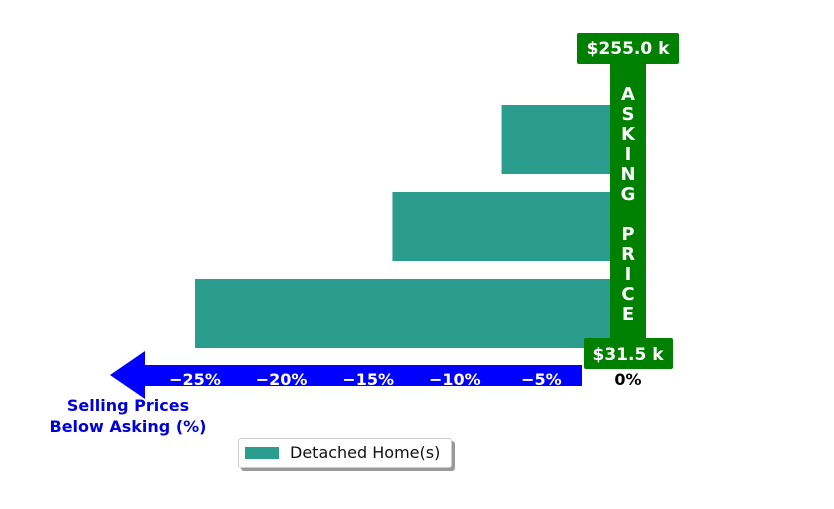 The image size is (834, 509). What do you see at coordinates (128, 426) in the screenshot?
I see `x-axis-label-line-2: Below Asking (%)` at bounding box center [128, 426].